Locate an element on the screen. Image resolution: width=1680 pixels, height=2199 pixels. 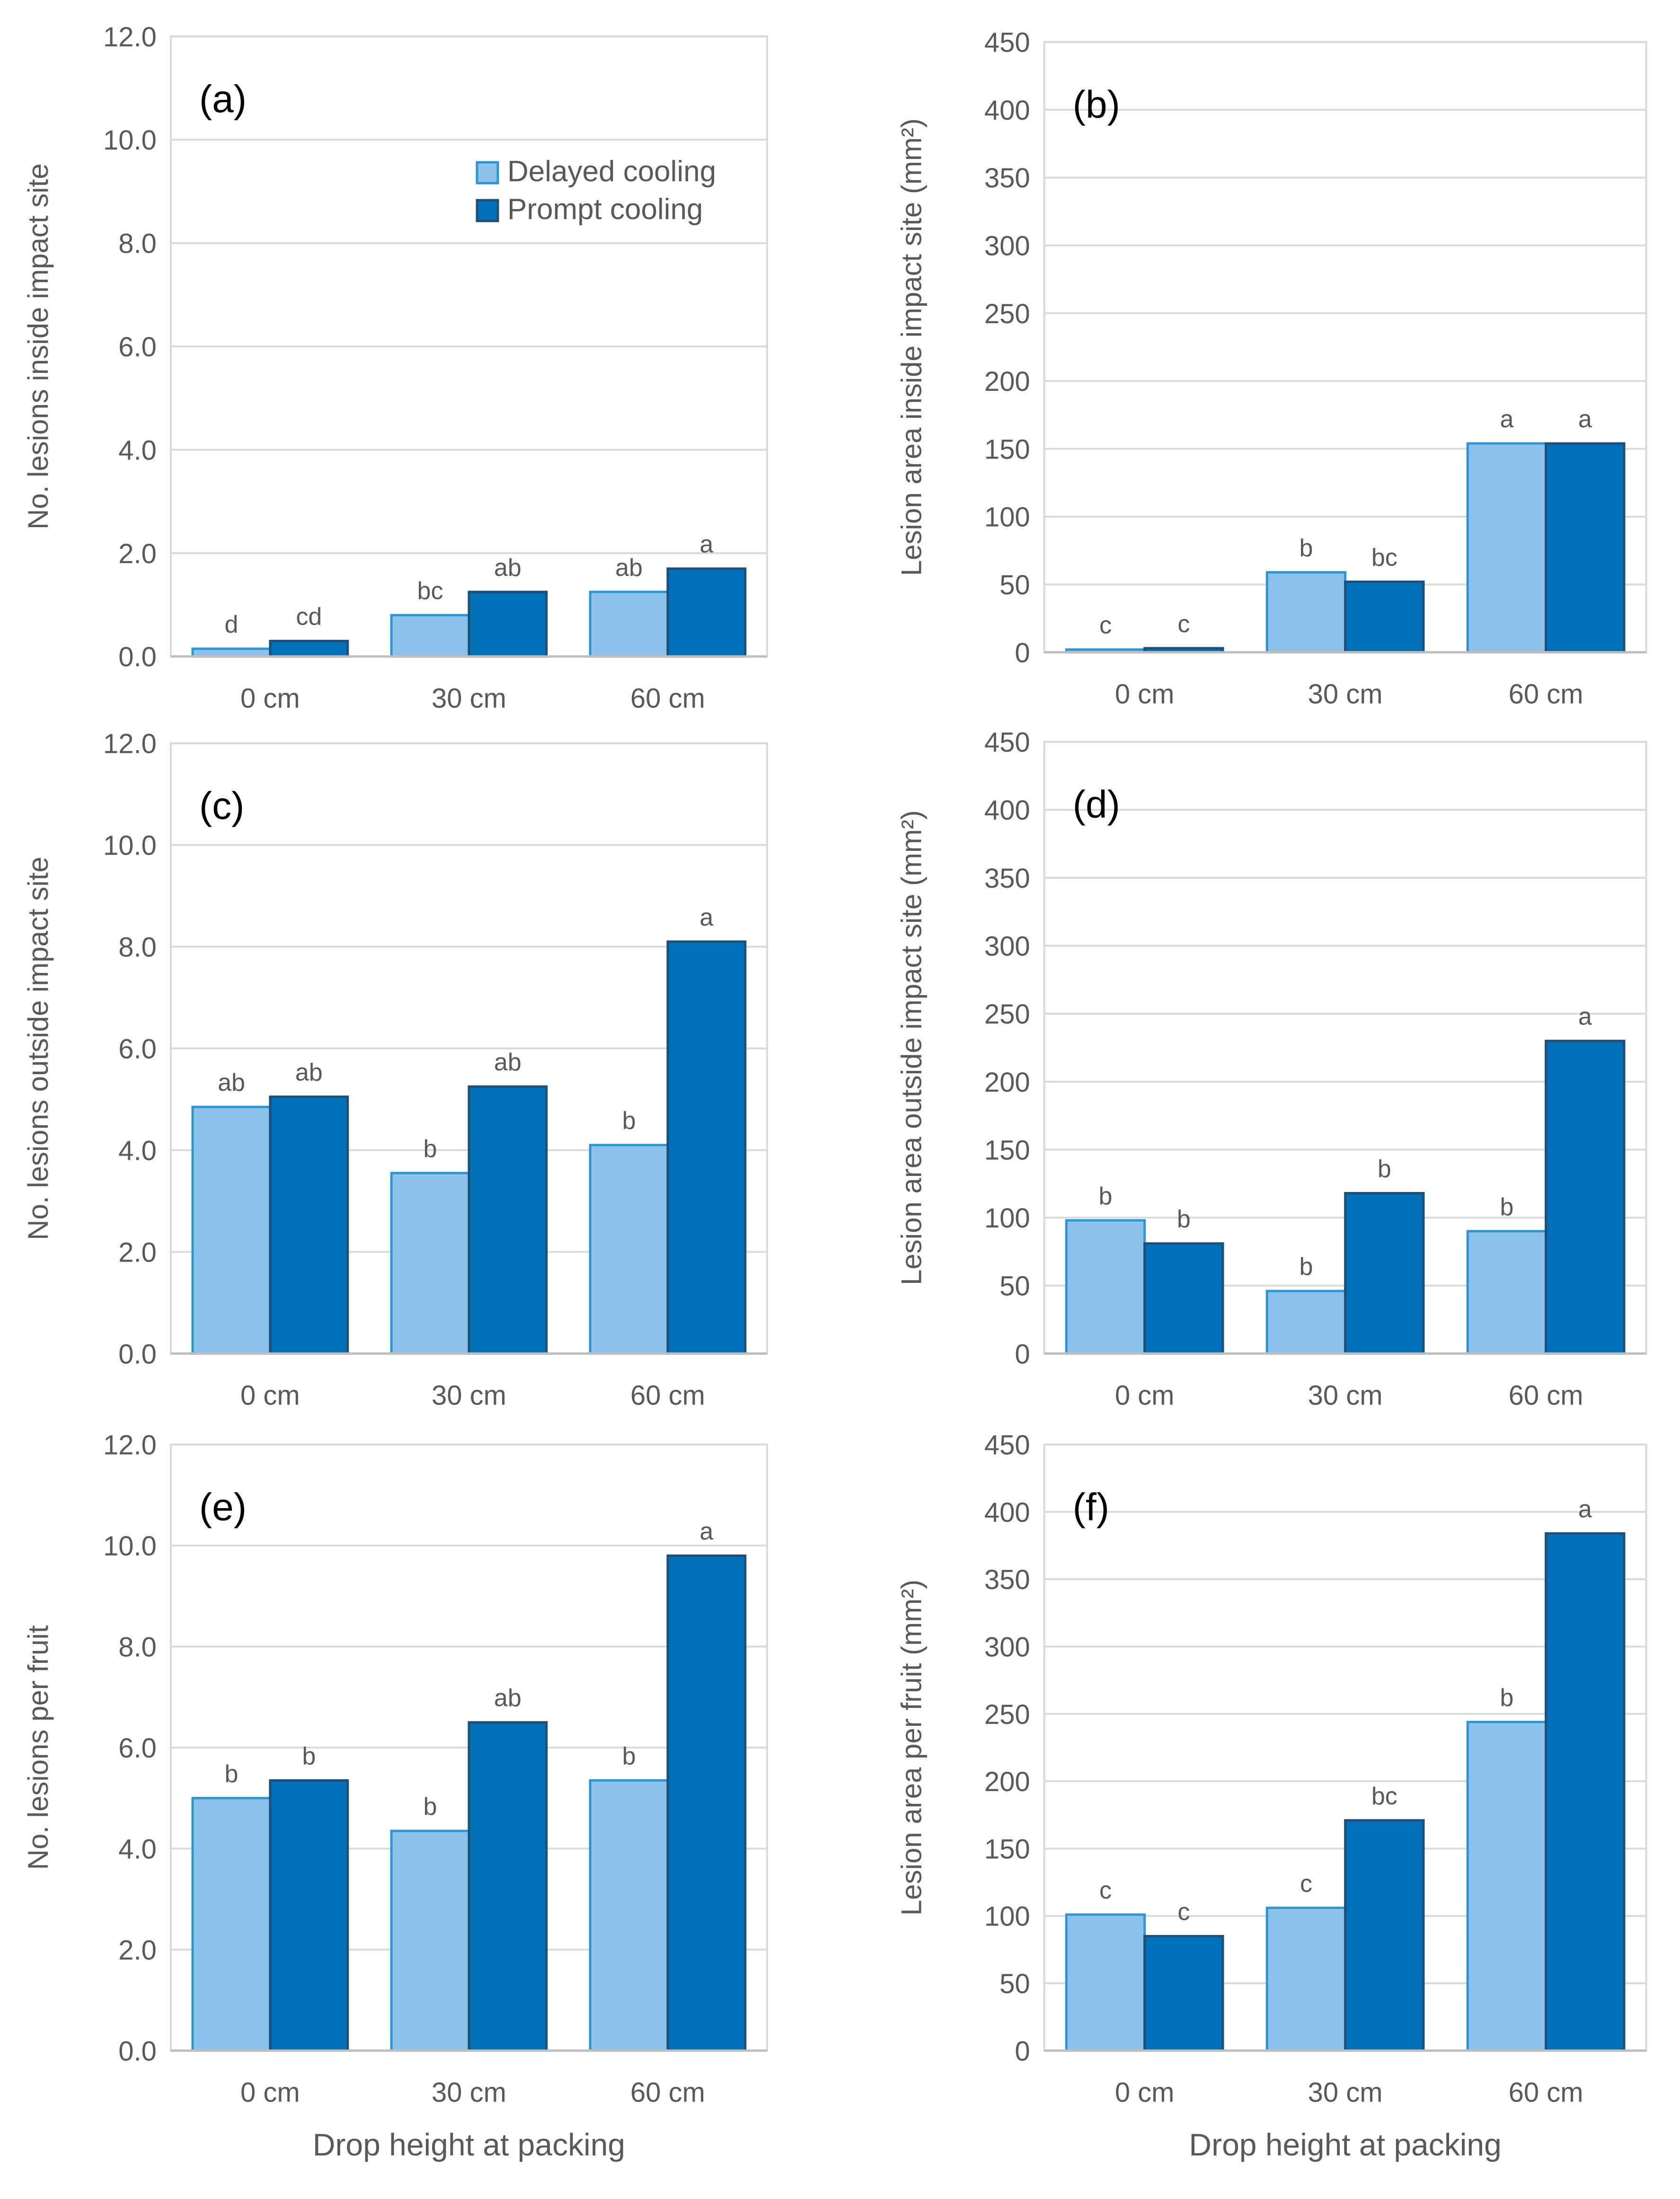
y-tick-label: 400 is located at coordinates (1007, 111).